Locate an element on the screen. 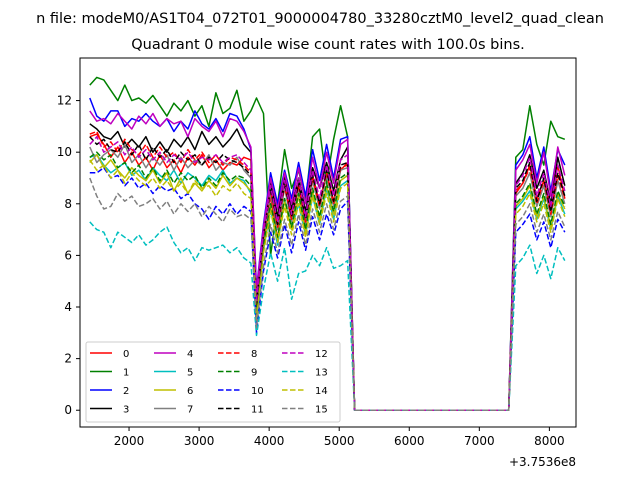 The image size is (640, 480). x-tick-label: 6000 is located at coordinates (409, 441).